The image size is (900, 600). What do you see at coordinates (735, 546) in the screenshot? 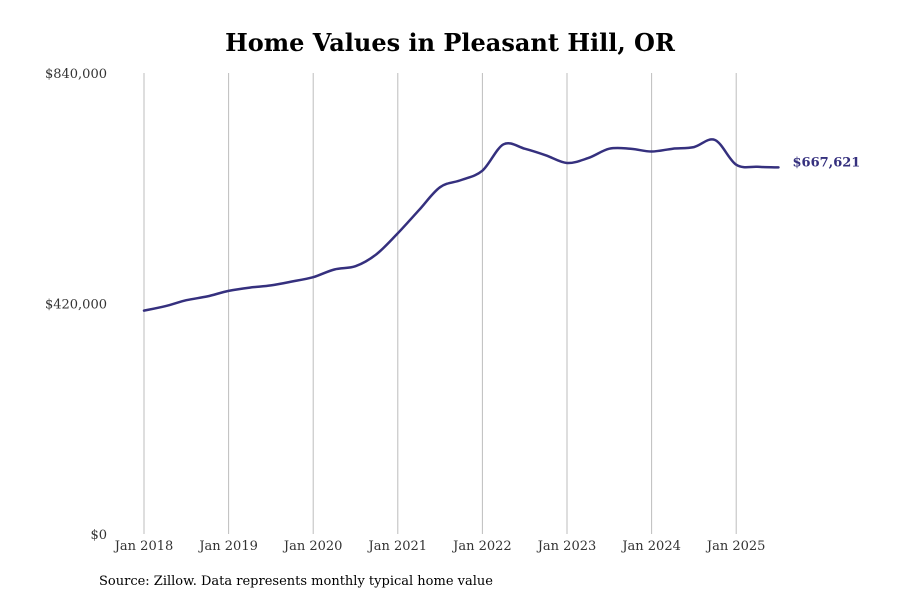
I see `x-tick-label: Jan 2025` at bounding box center [735, 546].